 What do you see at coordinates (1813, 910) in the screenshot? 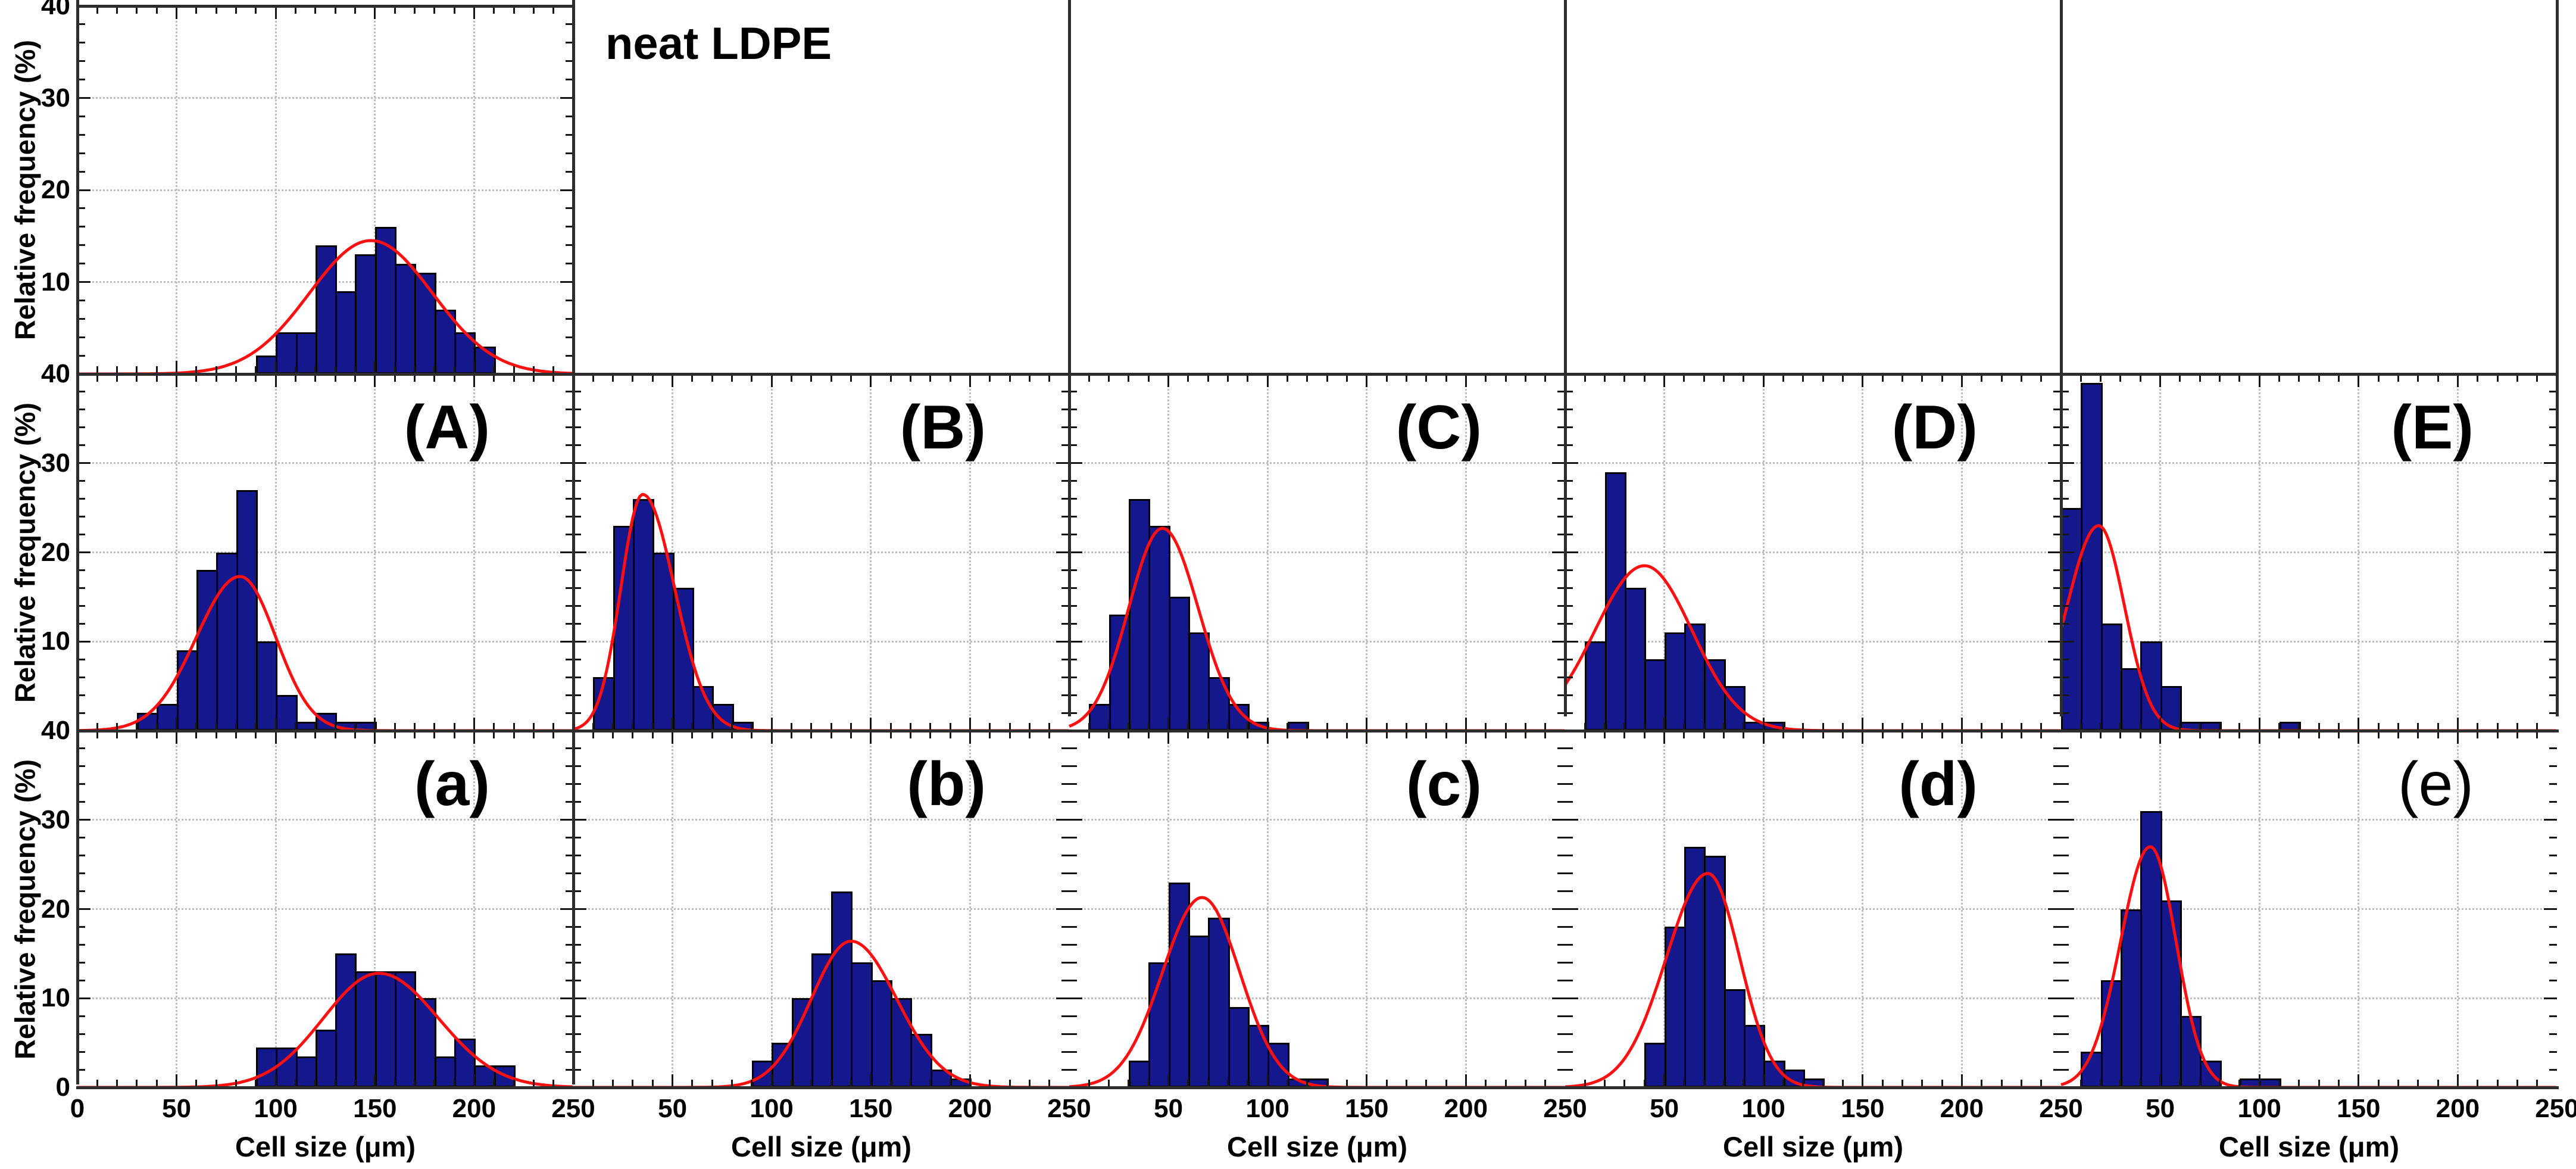
I see `panel-d: (d)` at bounding box center [1813, 910].